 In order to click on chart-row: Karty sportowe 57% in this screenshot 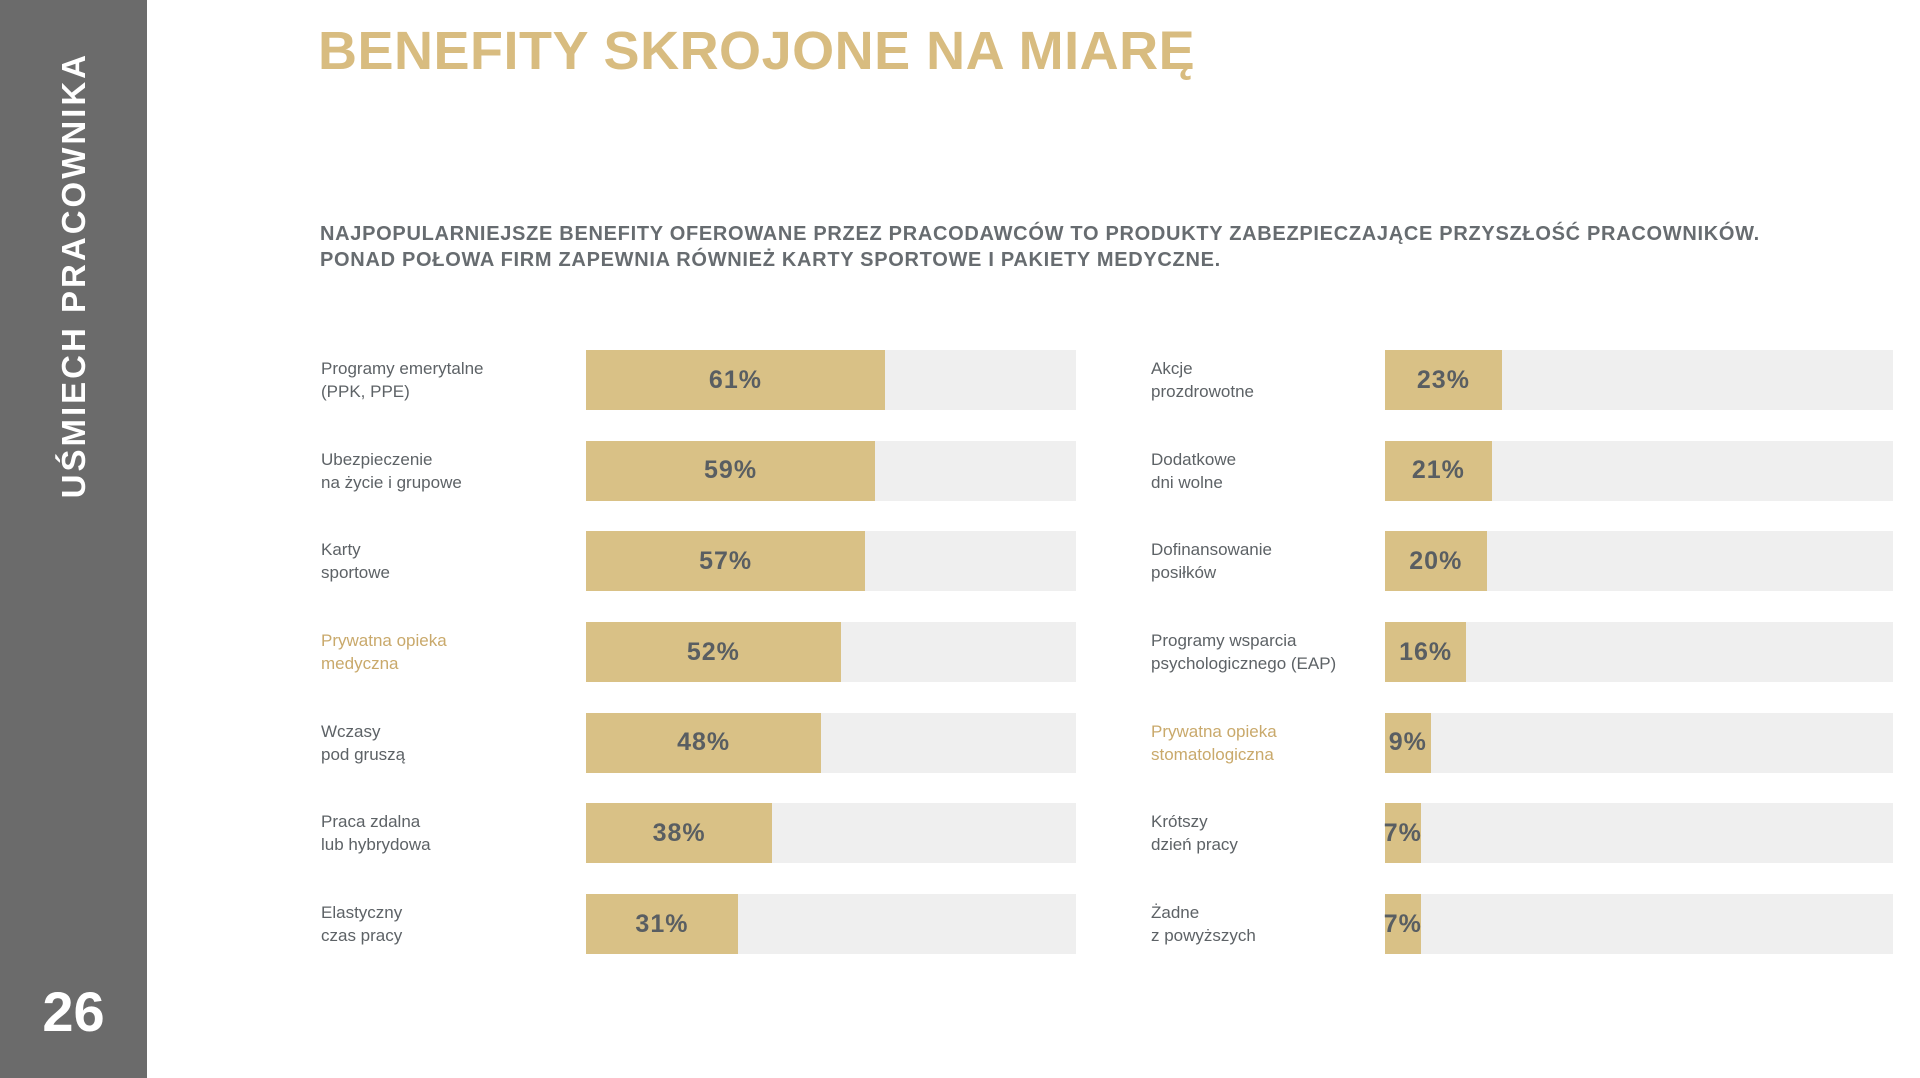, I will do `click(698, 561)`.